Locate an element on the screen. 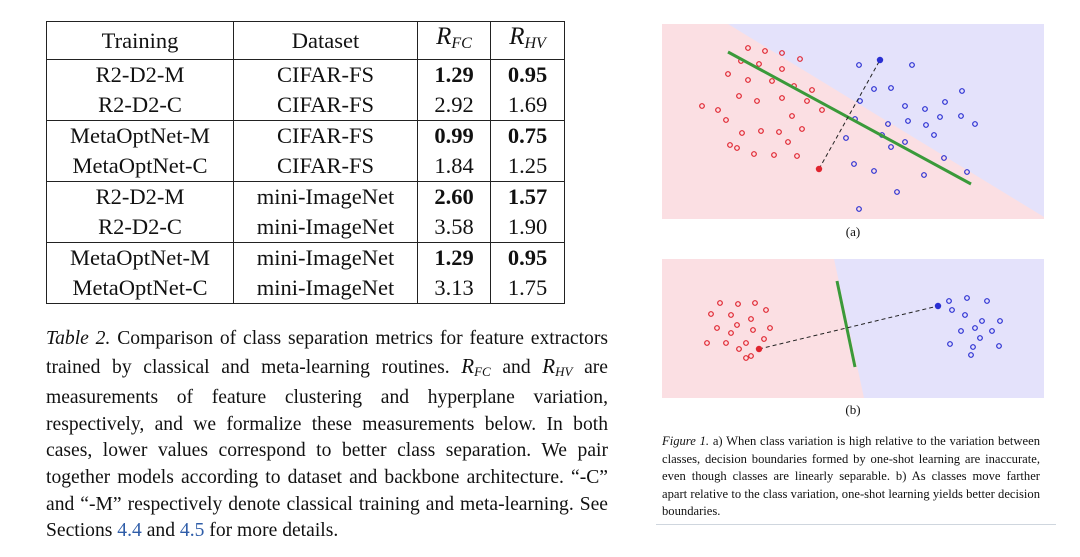 The height and width of the screenshot is (557, 1080). table-row: MetaOptNet-M CIFAR-FS 0.99 0.75 is located at coordinates (305, 135).